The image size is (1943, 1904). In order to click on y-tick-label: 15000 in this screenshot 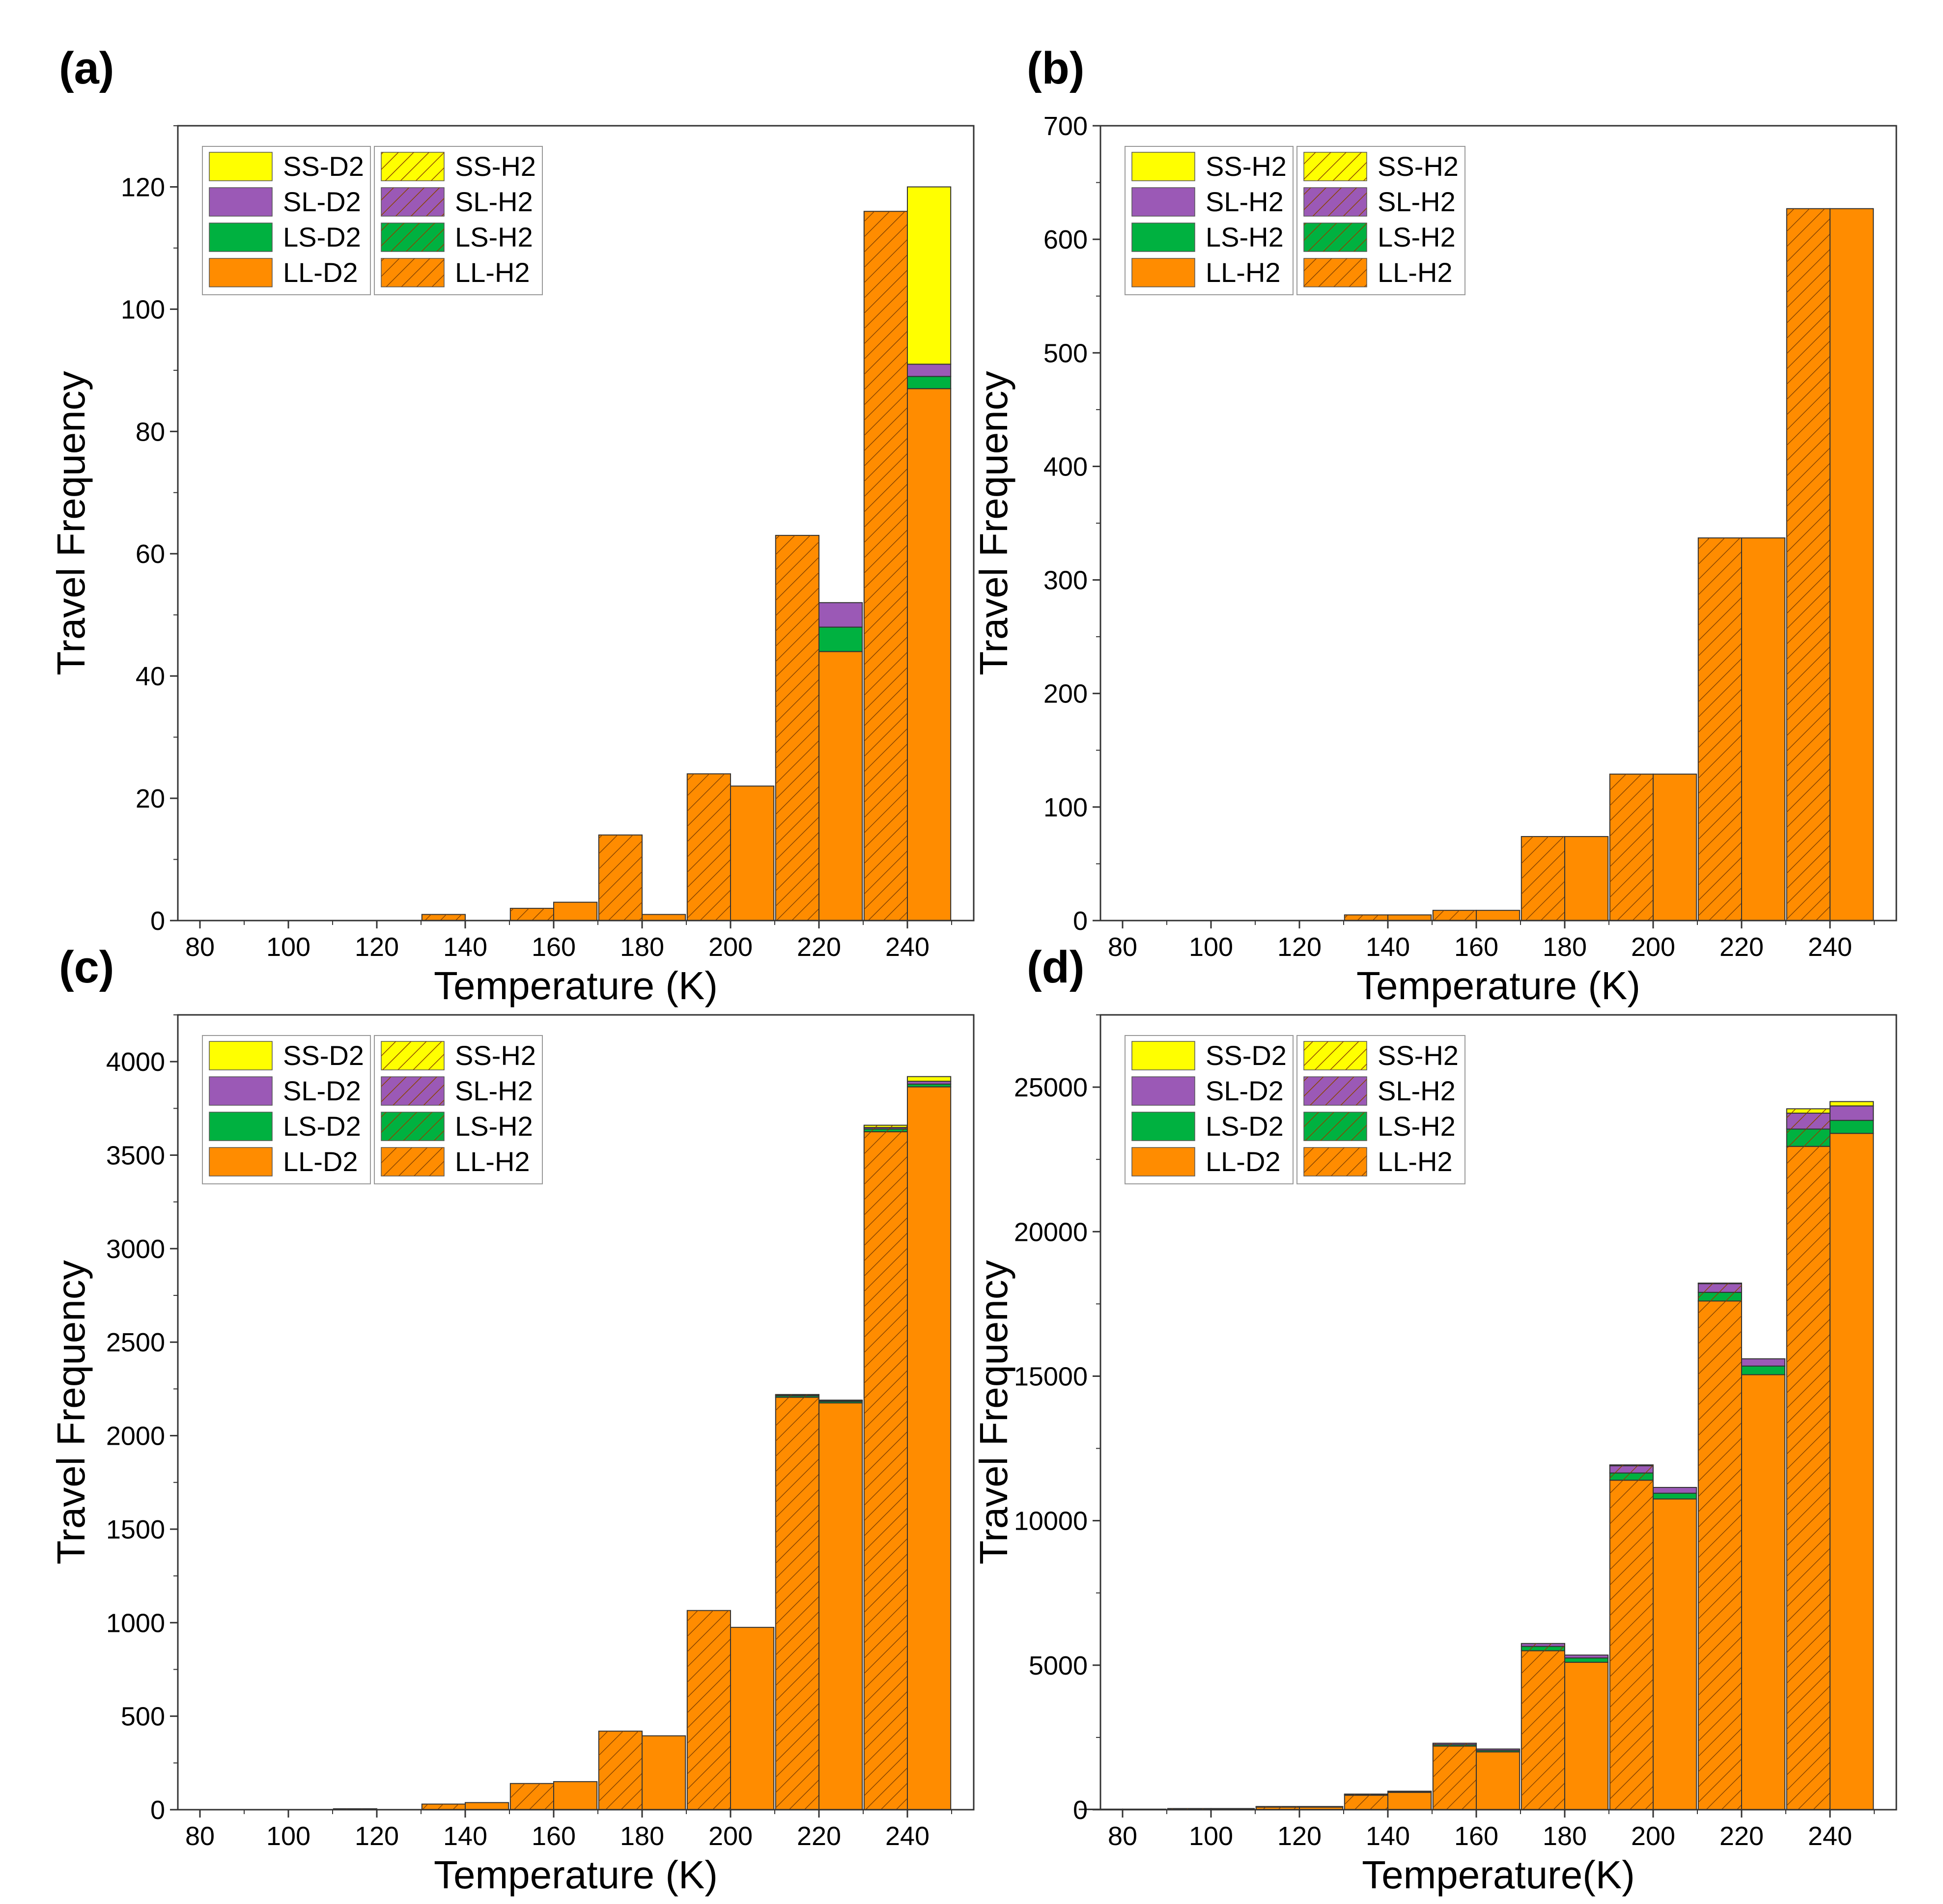, I will do `click(1051, 1376)`.